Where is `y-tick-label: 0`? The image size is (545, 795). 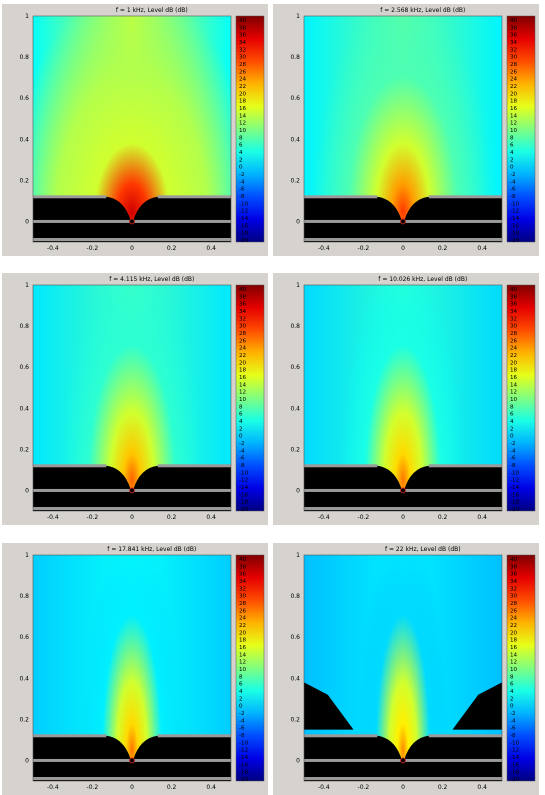 y-tick-label: 0 is located at coordinates (298, 490).